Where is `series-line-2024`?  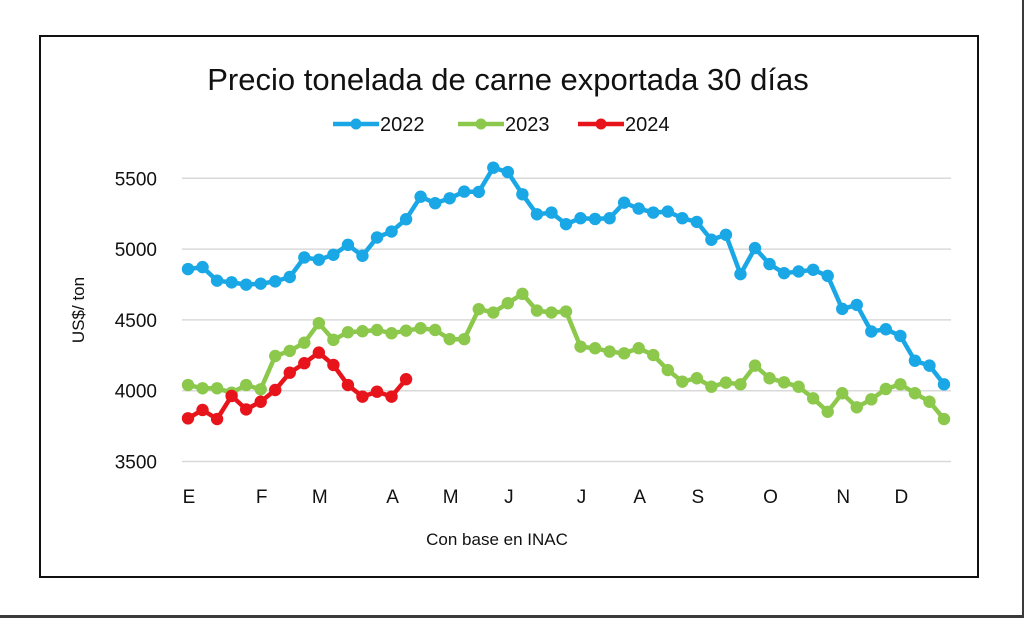
series-line-2024 is located at coordinates (297, 386).